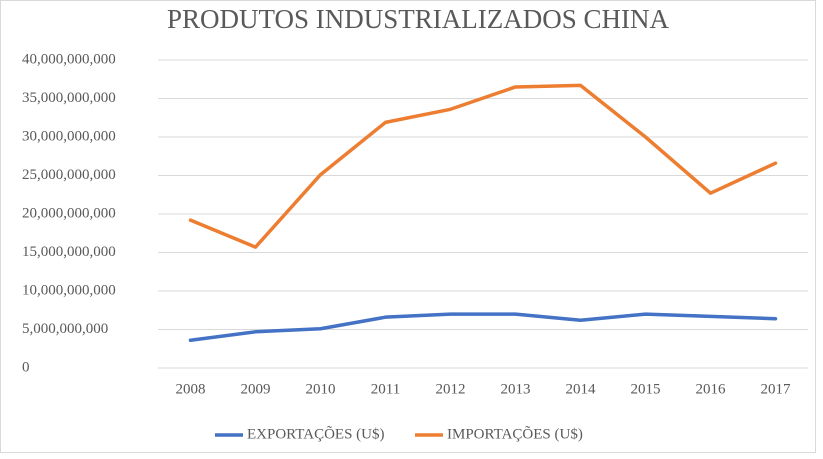 This screenshot has height=459, width=823. I want to click on y-tick-label: 30,000,000,000, so click(69, 136).